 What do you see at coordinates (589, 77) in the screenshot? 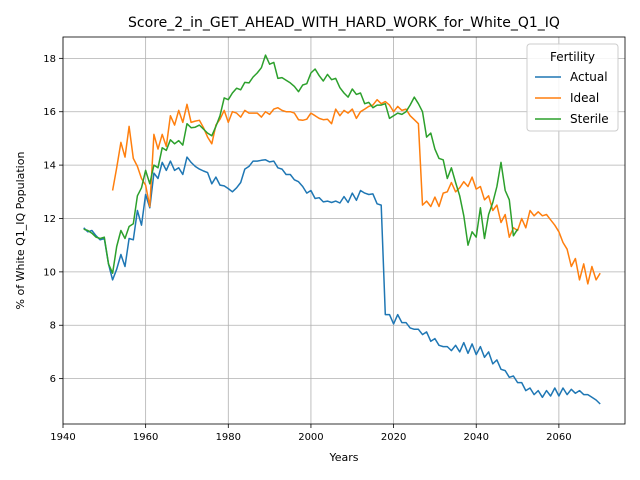
I see `legend-label-actual: Actual` at bounding box center [589, 77].